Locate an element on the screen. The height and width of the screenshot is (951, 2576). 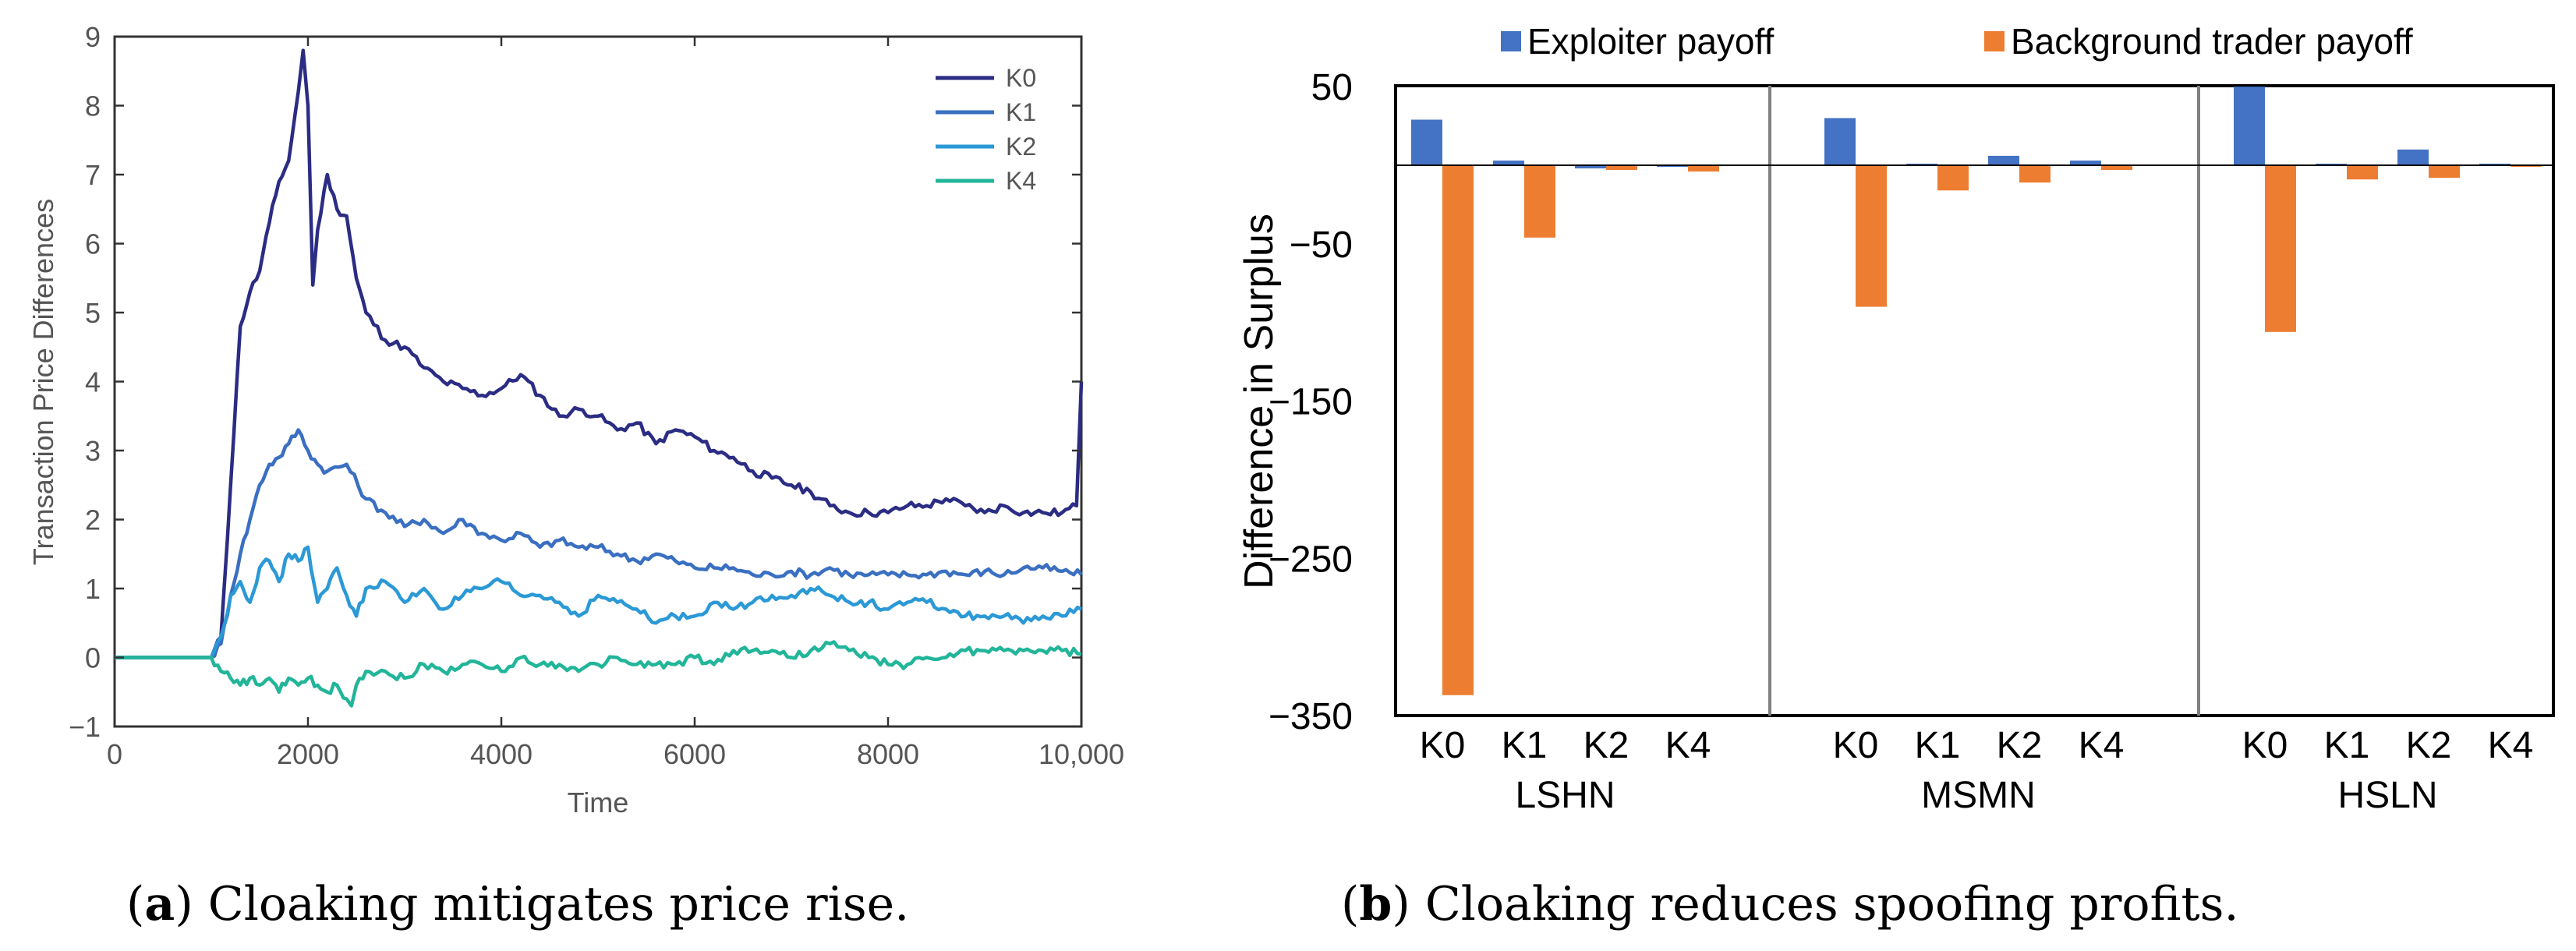
bar-msmn-k1-exploiter is located at coordinates (1921, 164).